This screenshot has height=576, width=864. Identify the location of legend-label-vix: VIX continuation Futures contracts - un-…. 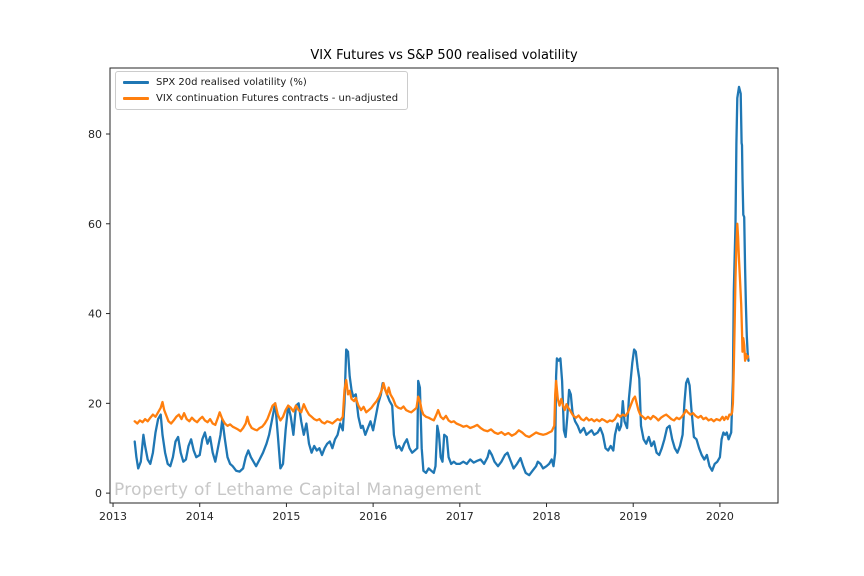
(277, 98).